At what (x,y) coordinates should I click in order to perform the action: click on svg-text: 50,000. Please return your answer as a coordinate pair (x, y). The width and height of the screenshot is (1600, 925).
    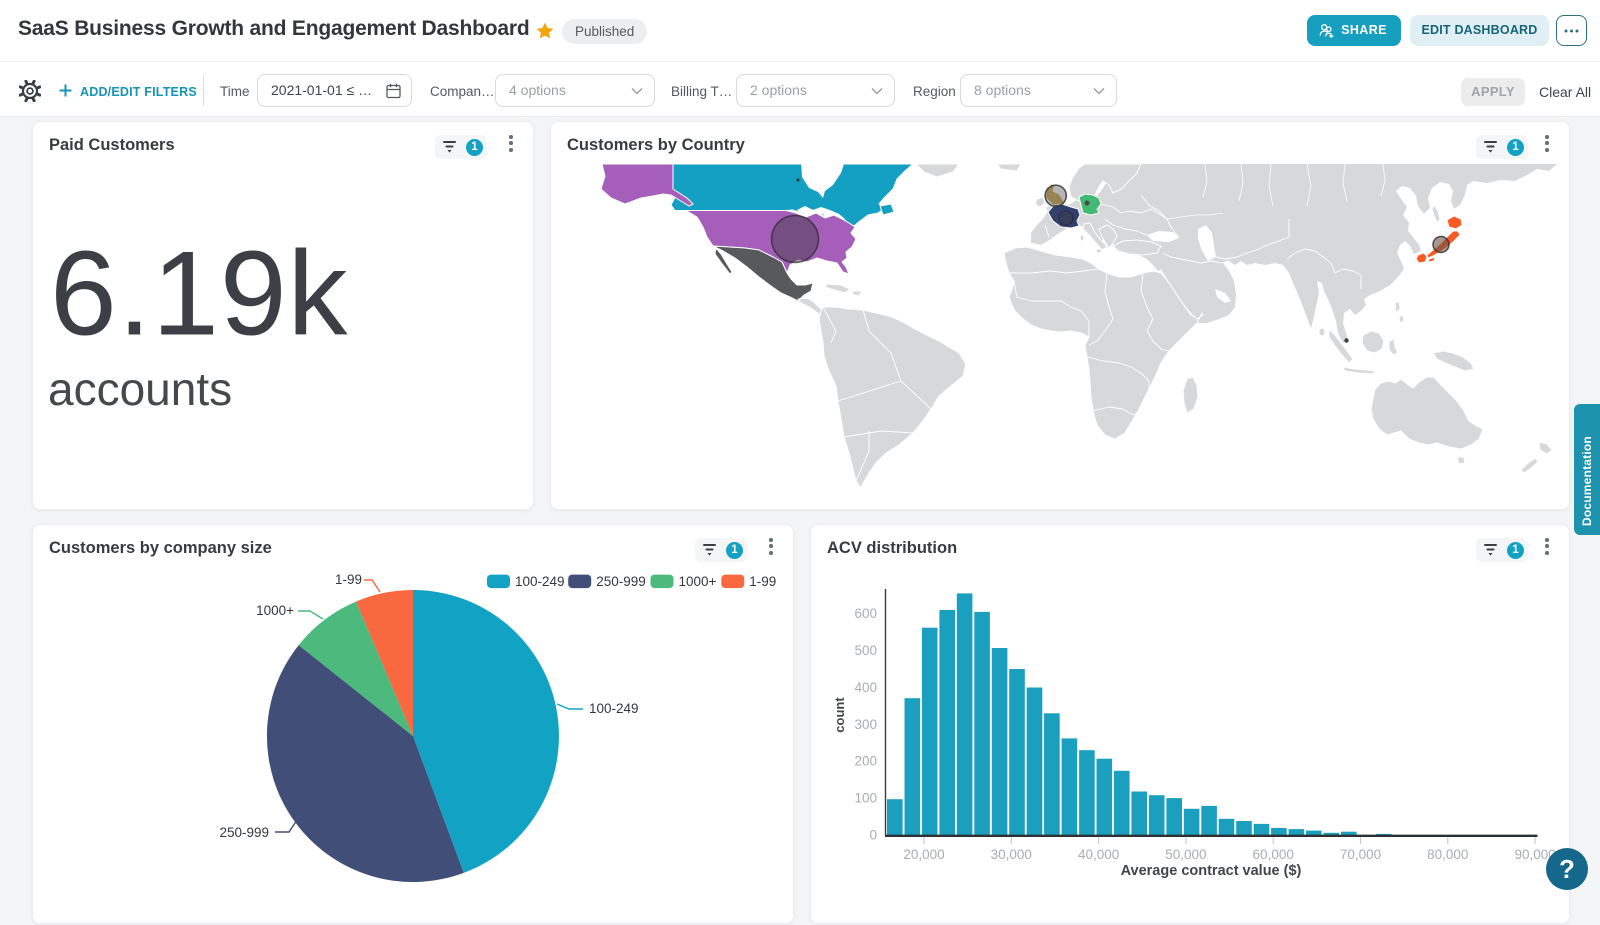
    Looking at the image, I should click on (1185, 854).